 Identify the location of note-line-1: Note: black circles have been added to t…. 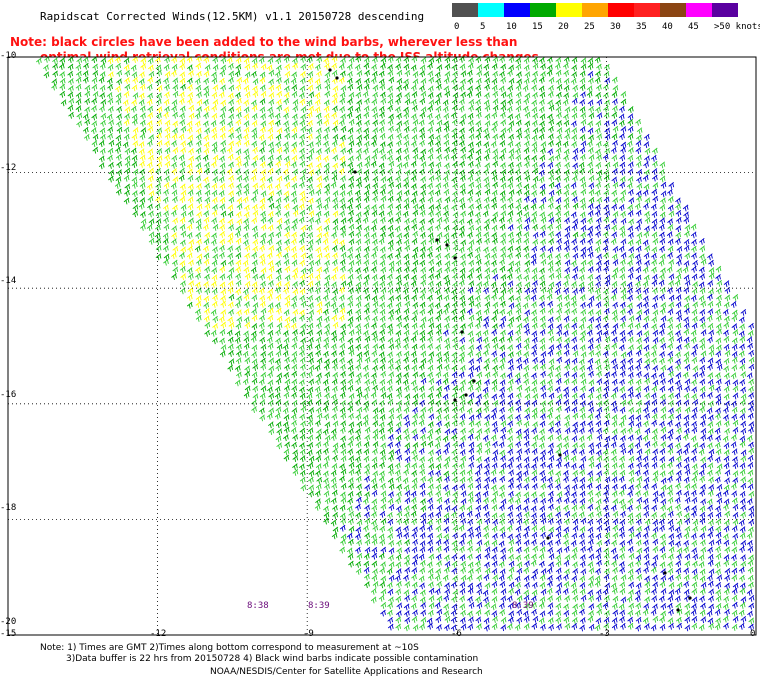
(264, 42).